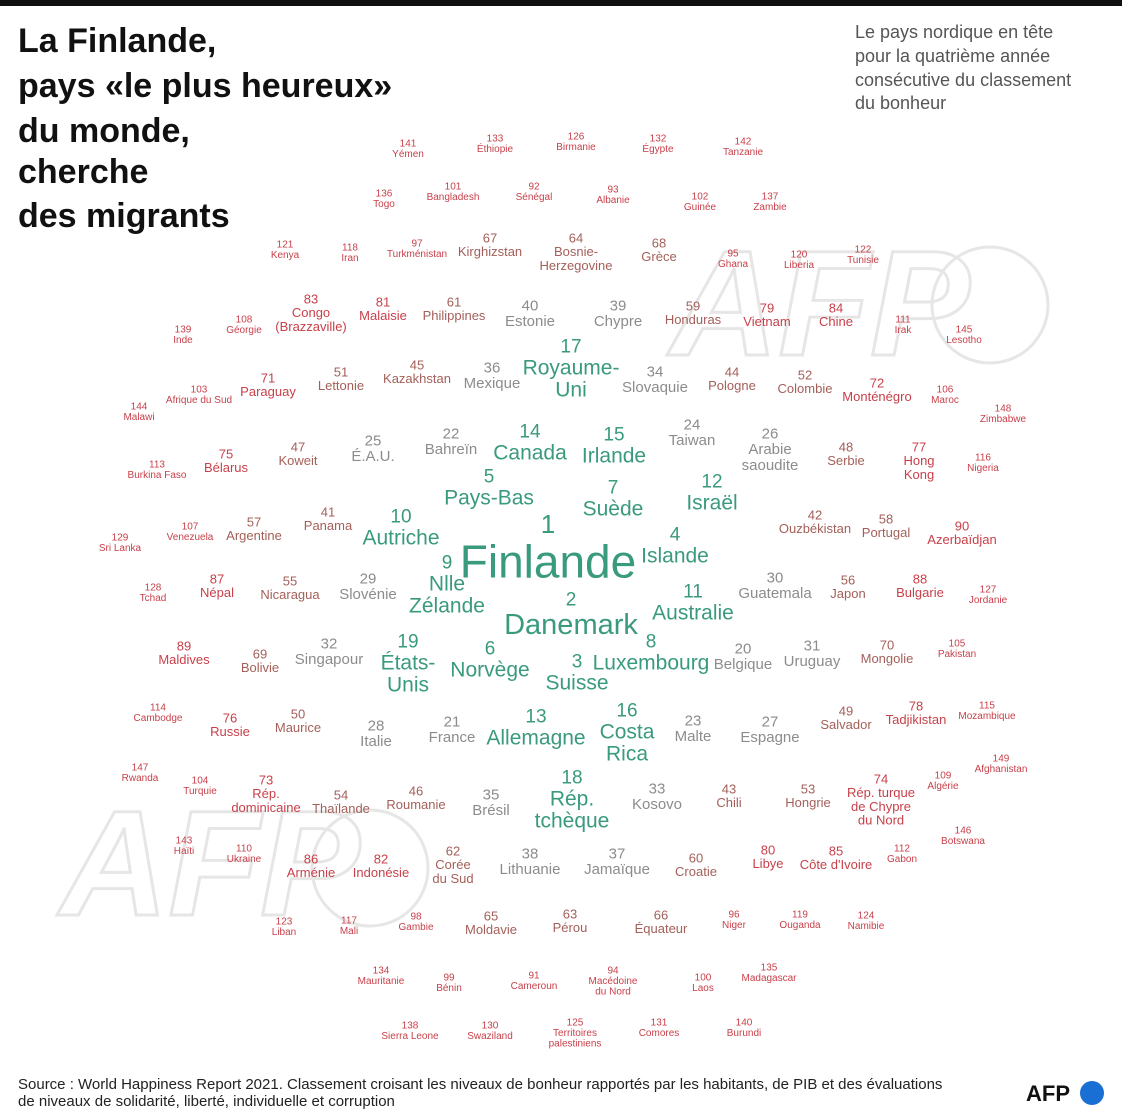 This screenshot has height=1118, width=1122. What do you see at coordinates (846, 724) in the screenshot?
I see `country-name: Salvador` at bounding box center [846, 724].